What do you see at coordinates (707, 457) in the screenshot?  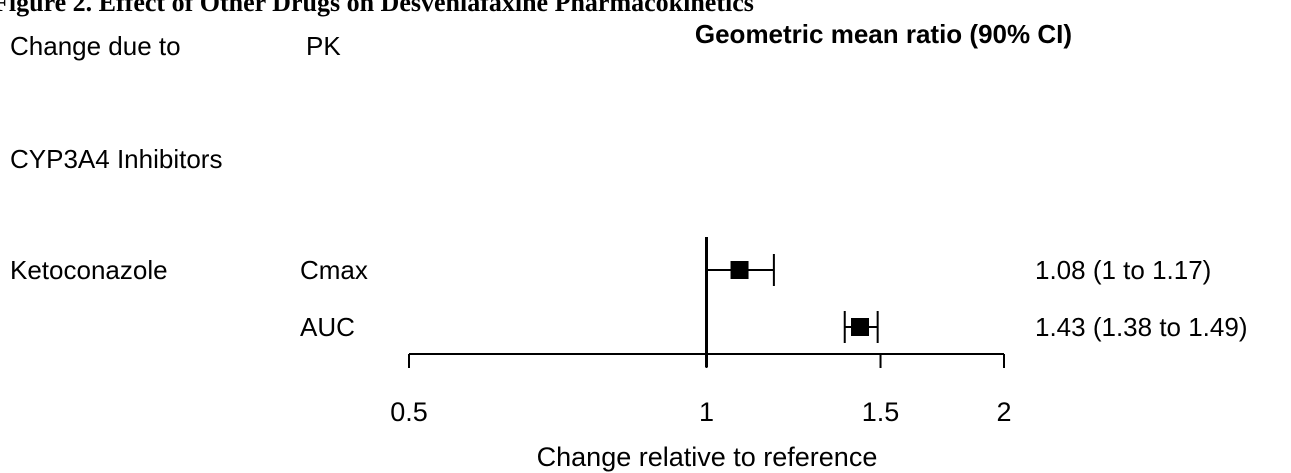 I see `x-axis-label: Change relative to reference` at bounding box center [707, 457].